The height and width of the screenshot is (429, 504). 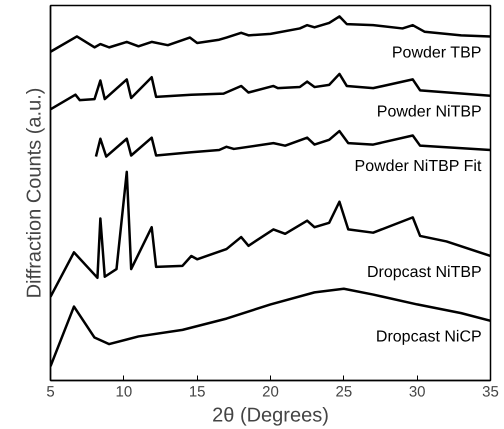 I want to click on x-tick-label: 25, so click(x=343, y=392).